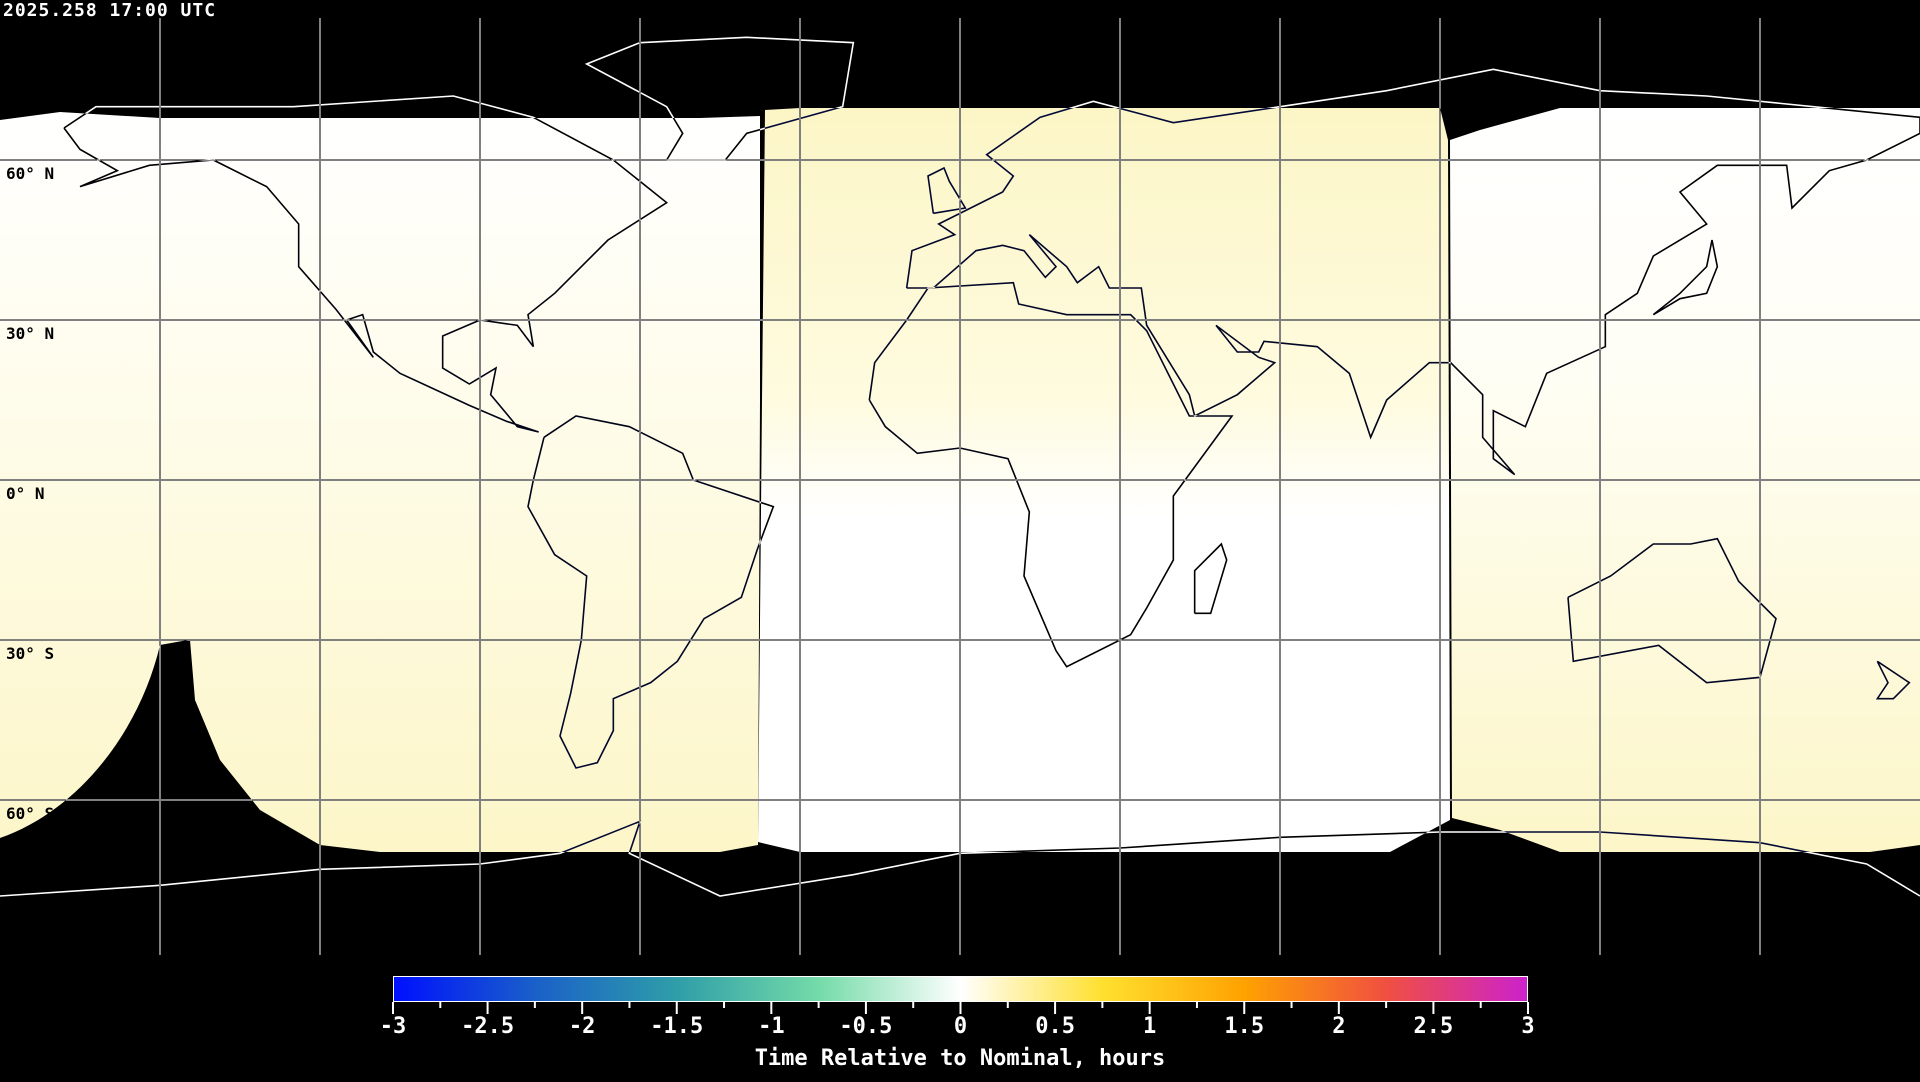 The height and width of the screenshot is (1082, 1920). I want to click on colorbar-title: Time Relative to Nominal, hours, so click(960, 1058).